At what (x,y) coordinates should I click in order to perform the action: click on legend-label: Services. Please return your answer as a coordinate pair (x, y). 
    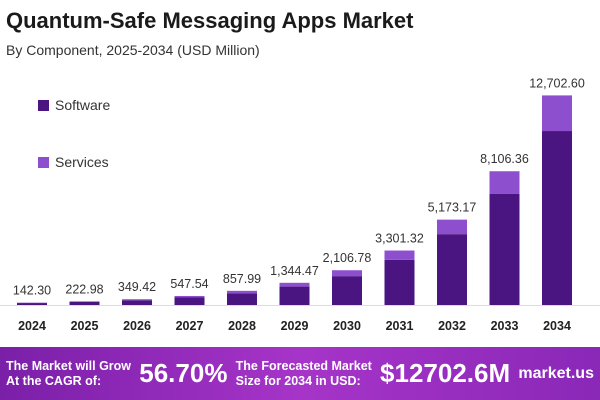
    Looking at the image, I should click on (82, 162).